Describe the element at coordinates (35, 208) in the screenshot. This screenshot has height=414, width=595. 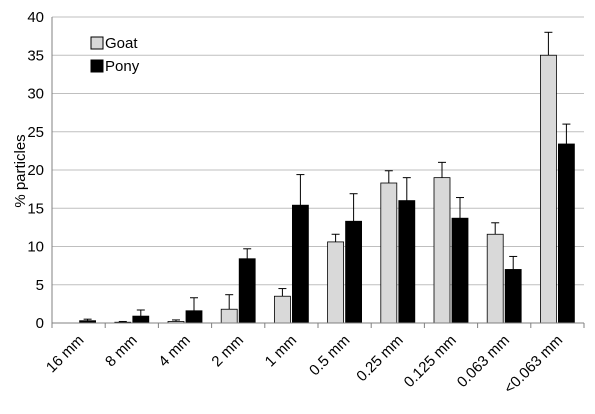
I see `y-tick-label: 15` at that location.